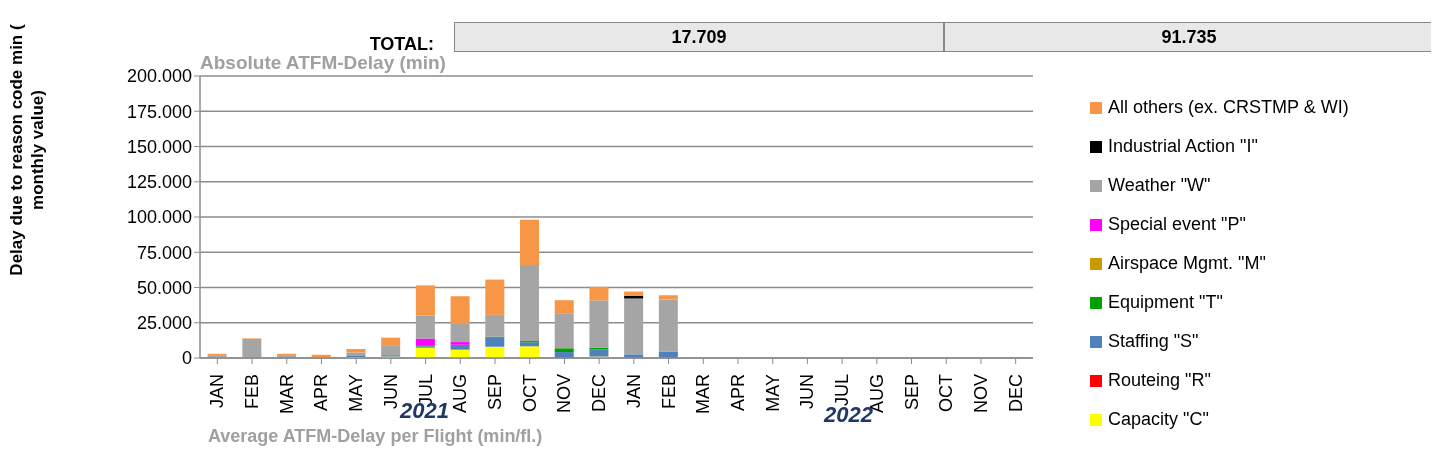 The height and width of the screenshot is (450, 1439). What do you see at coordinates (164, 323) in the screenshot?
I see `y-tick-label: 25.000` at bounding box center [164, 323].